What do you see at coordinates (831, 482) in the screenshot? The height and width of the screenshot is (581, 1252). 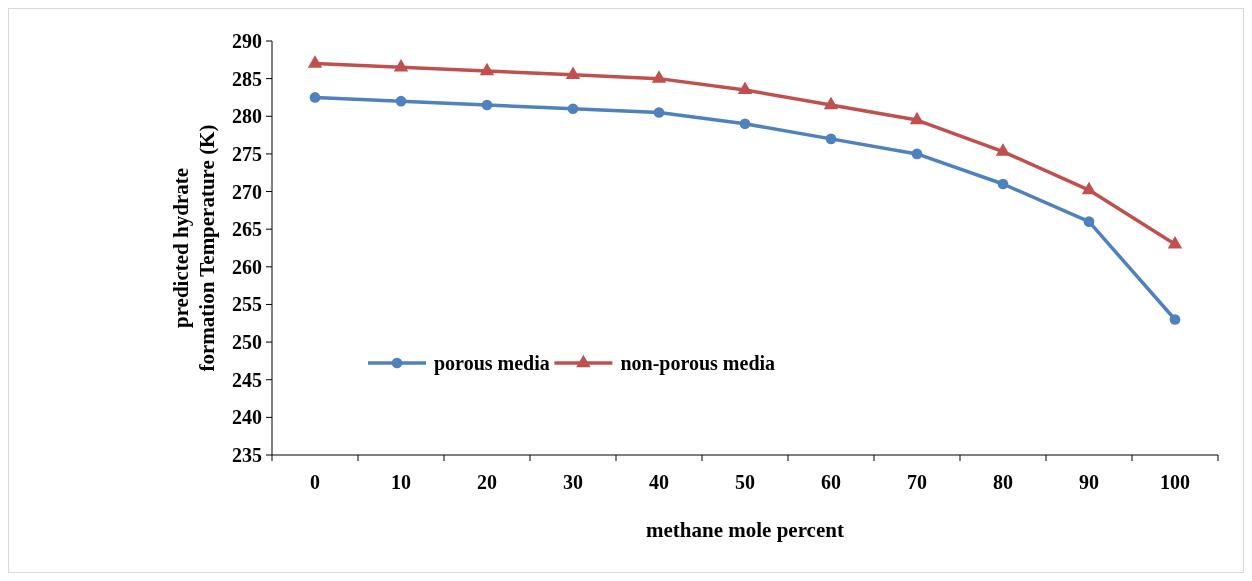 I see `x-tick-label: 60` at bounding box center [831, 482].